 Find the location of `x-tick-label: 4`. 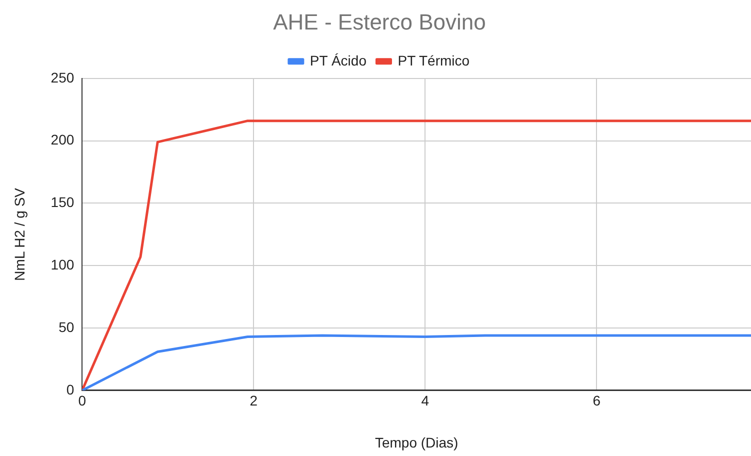

x-tick-label: 4 is located at coordinates (425, 400).